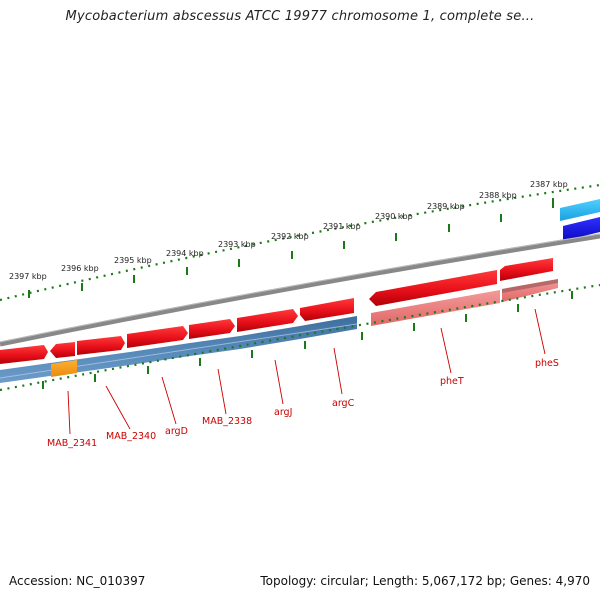 The image size is (600, 600). I want to click on scale-label: 2392 kbp, so click(290, 236).